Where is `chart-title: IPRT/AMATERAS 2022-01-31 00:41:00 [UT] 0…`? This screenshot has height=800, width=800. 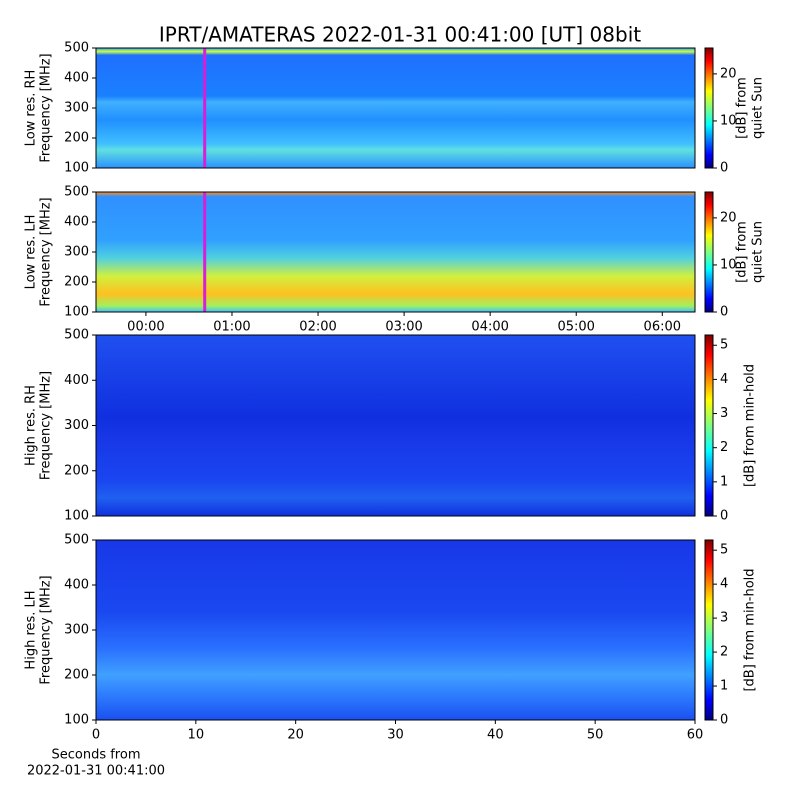 chart-title: IPRT/AMATERAS 2022-01-31 00:41:00 [UT] 0… is located at coordinates (400, 35).